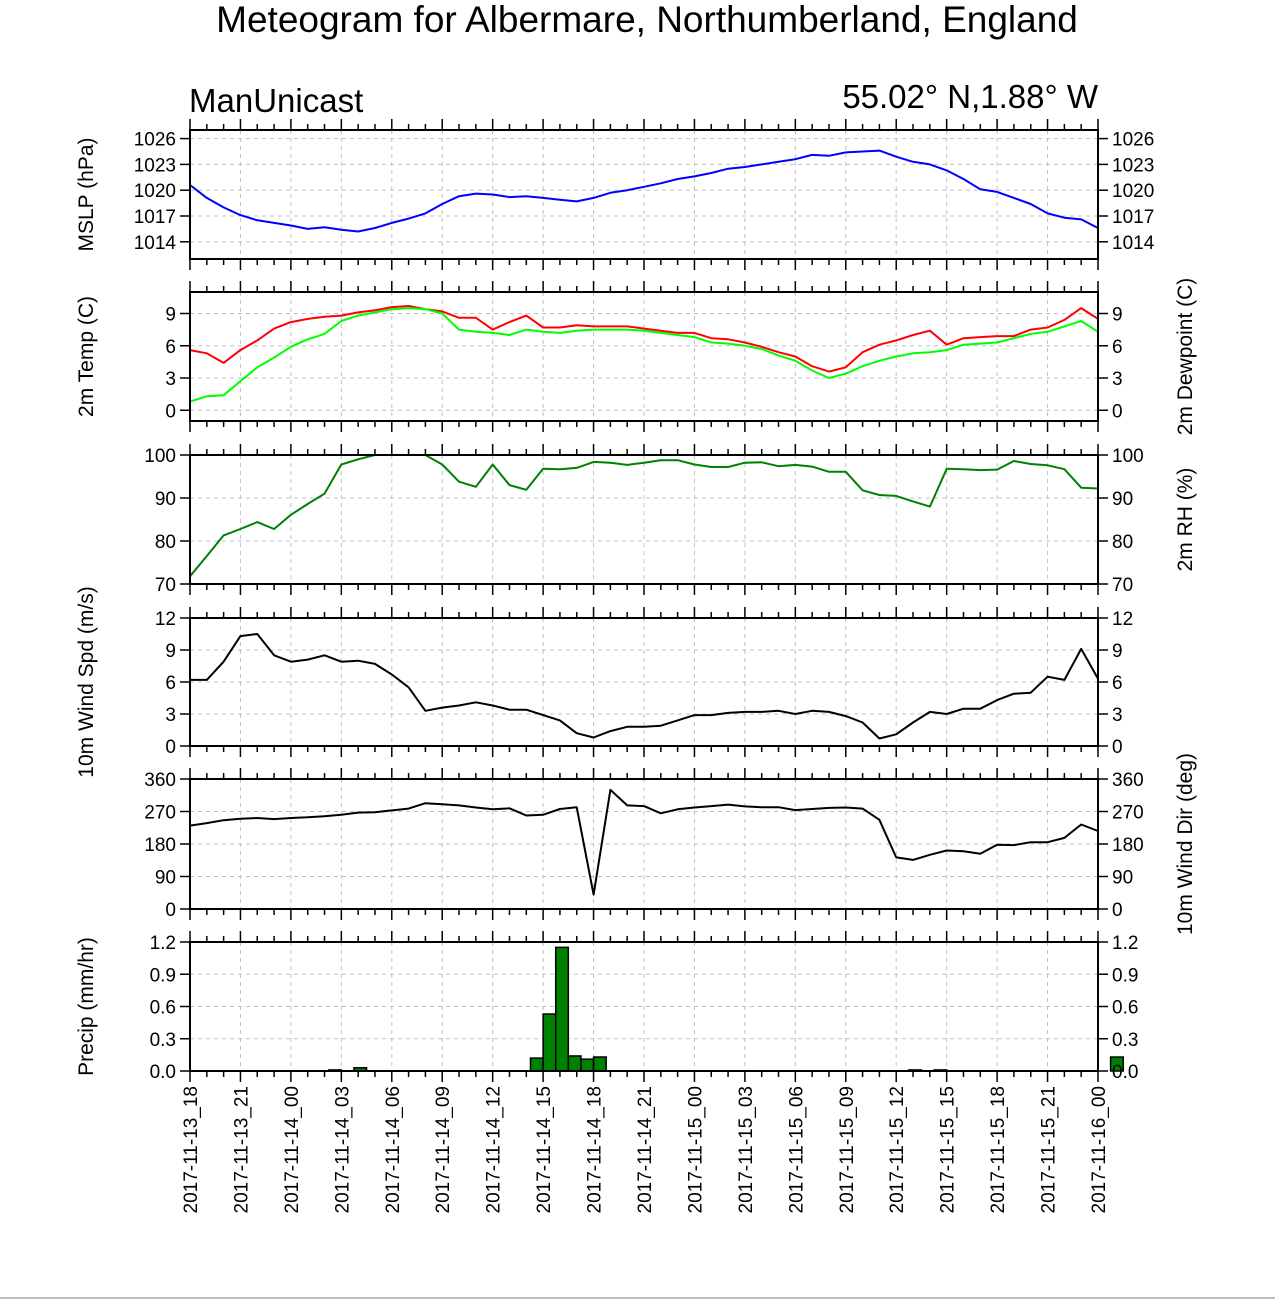 Image resolution: width=1275 pixels, height=1299 pixels. Describe the element at coordinates (494, 1149) in the screenshot. I see `x-tick-label: 2017-11-14_12` at that location.